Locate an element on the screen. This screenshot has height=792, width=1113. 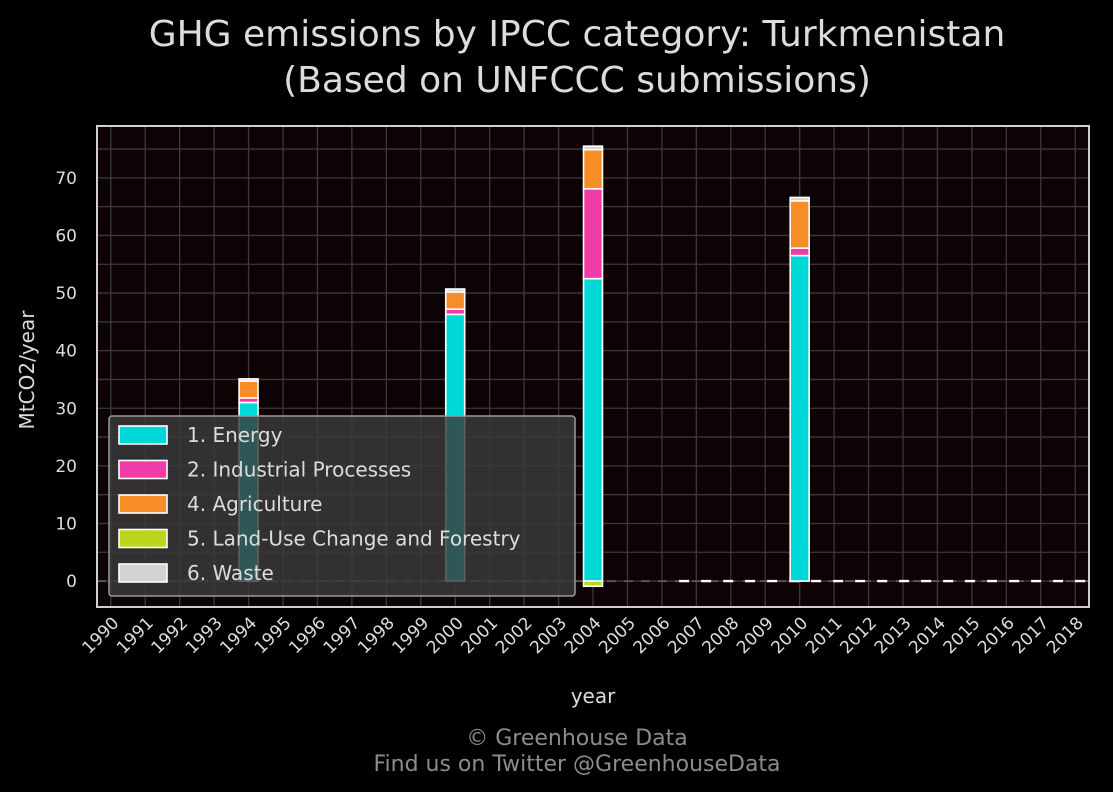
x-tick-label: 1995 is located at coordinates (273, 635).